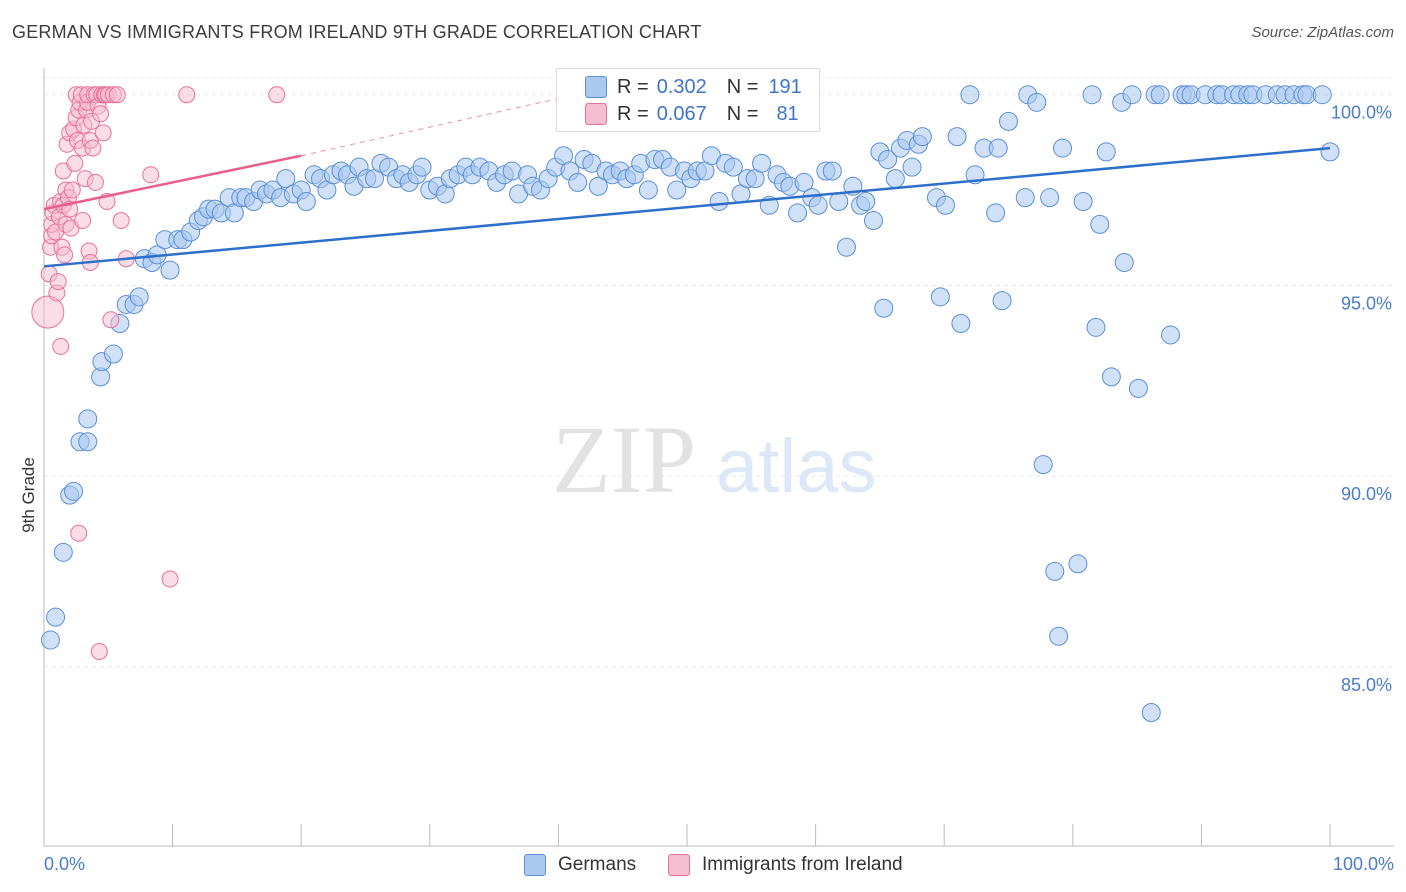  I want to click on source-label: Source: ZipAtlas.com, so click(1322, 32).